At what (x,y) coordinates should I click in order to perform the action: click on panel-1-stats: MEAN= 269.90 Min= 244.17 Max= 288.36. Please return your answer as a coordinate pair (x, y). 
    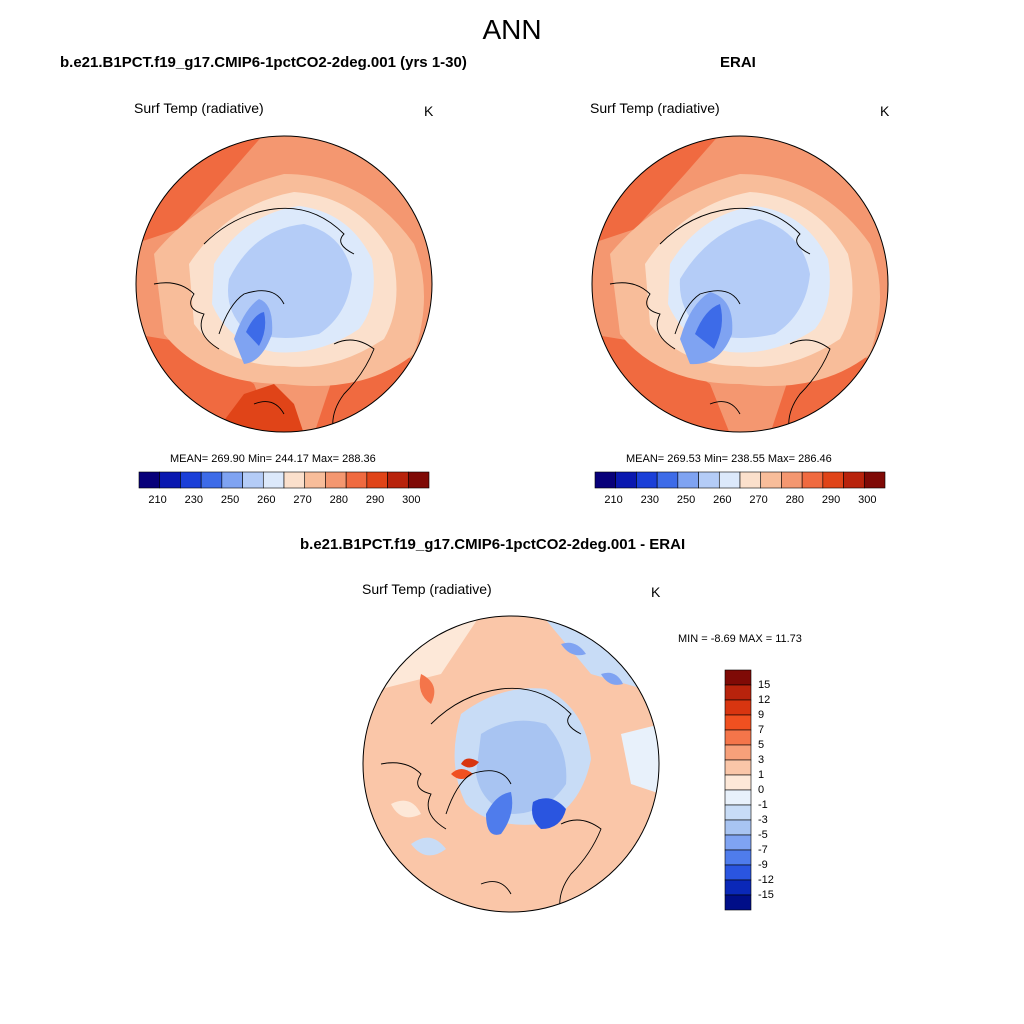
    Looking at the image, I should click on (273, 459).